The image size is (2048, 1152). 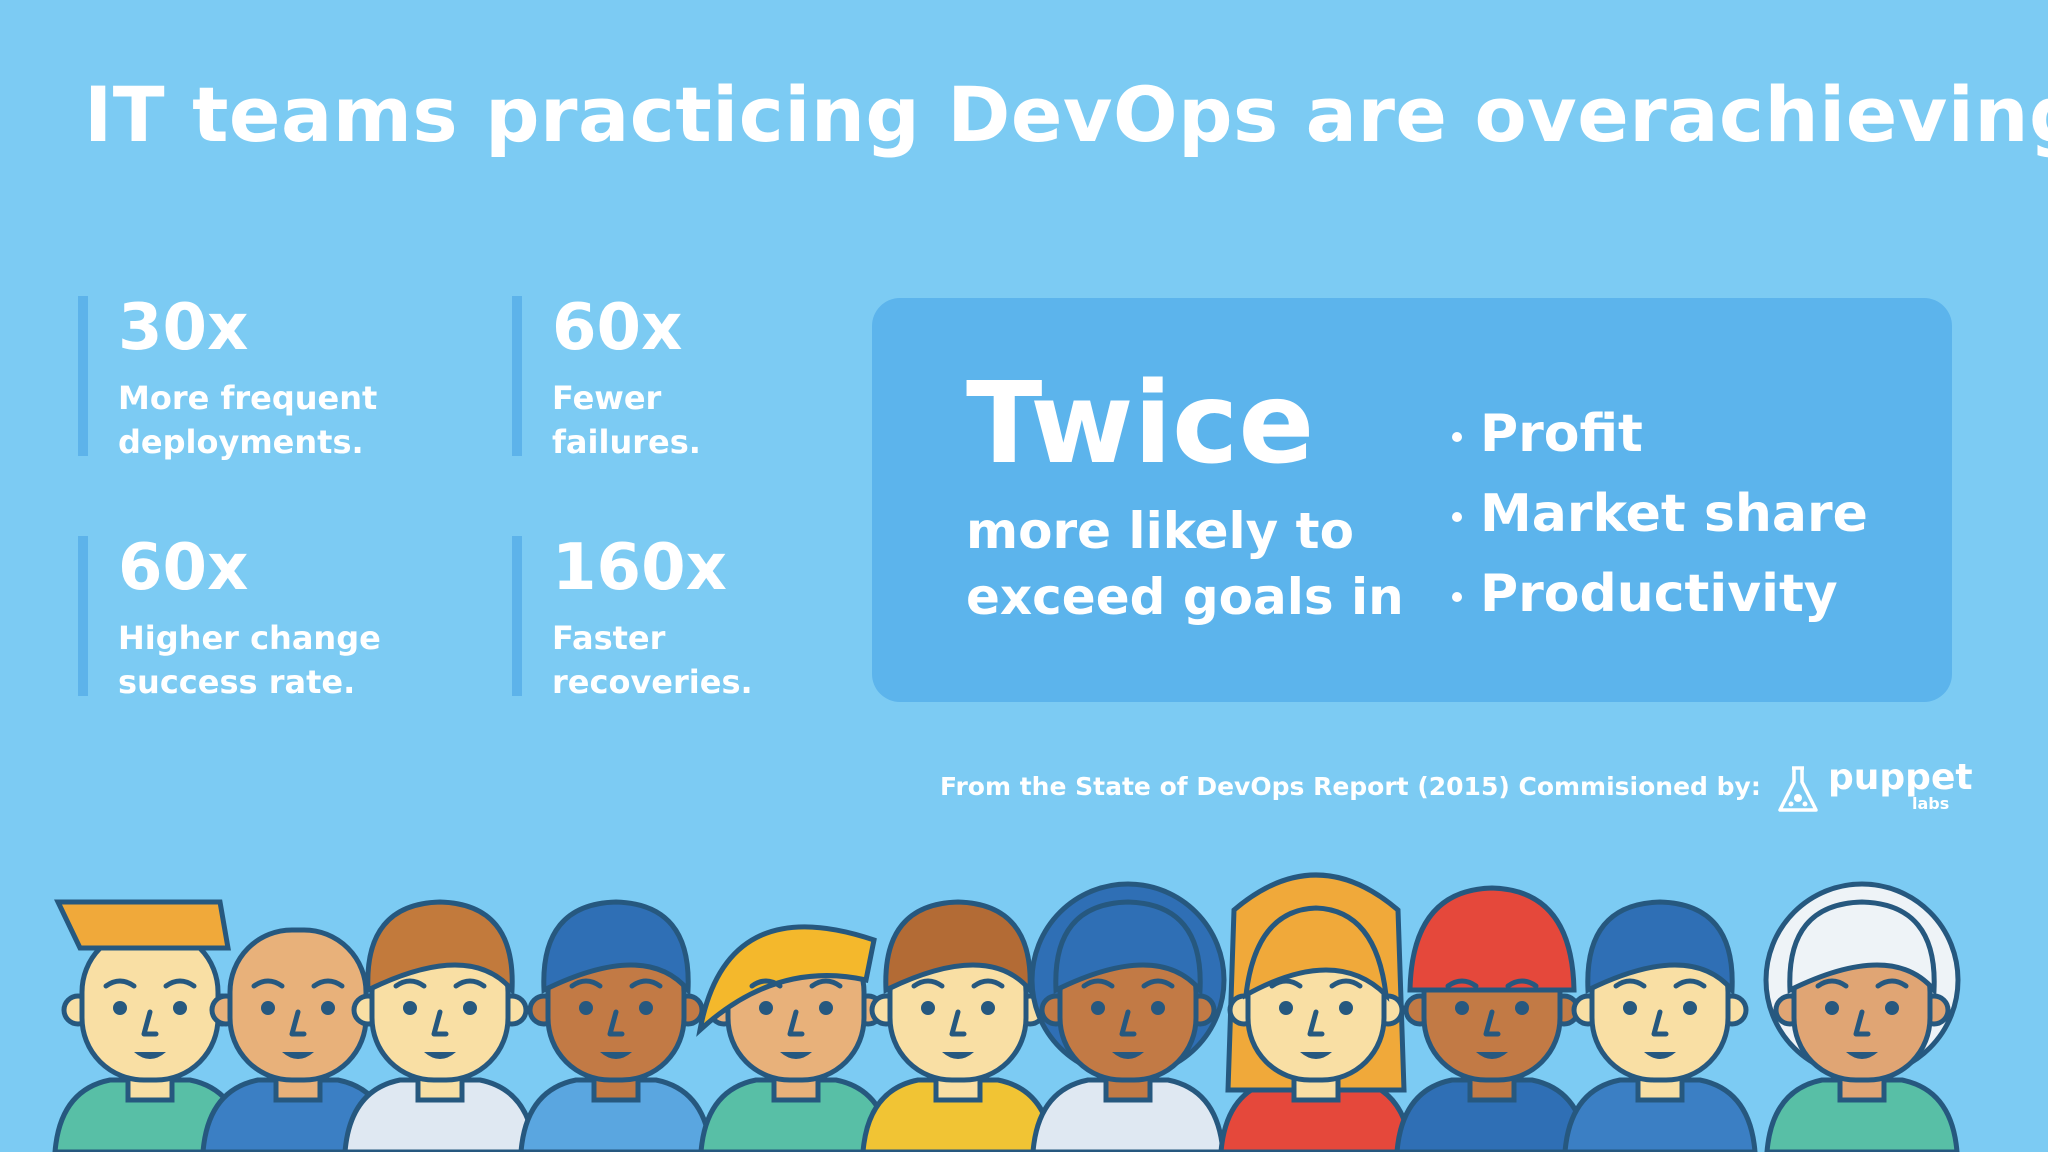 What do you see at coordinates (609, 638) in the screenshot?
I see `stat-desc-line1: Faster` at bounding box center [609, 638].